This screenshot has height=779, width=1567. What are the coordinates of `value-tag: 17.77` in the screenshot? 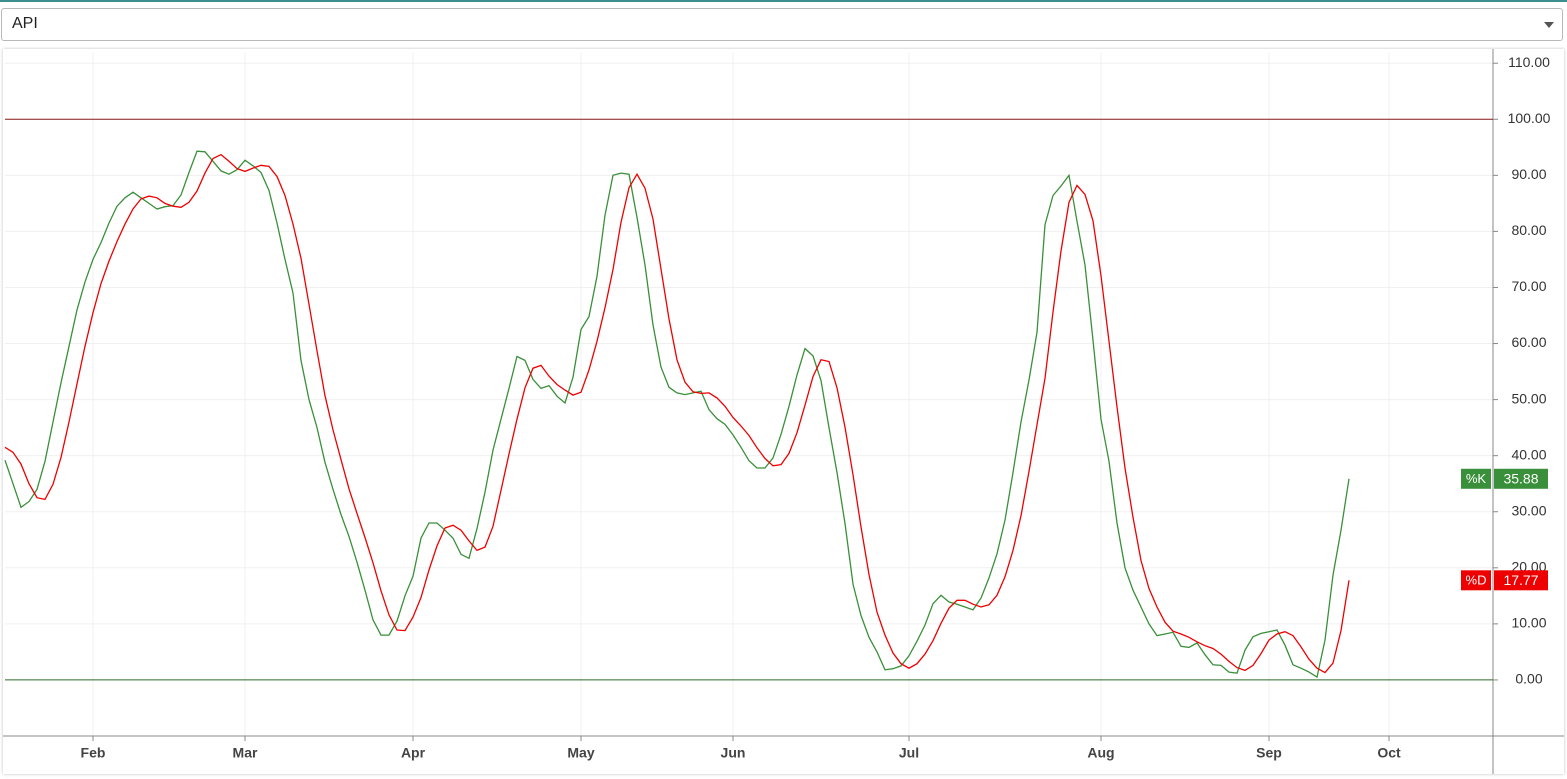 It's located at (1520, 580).